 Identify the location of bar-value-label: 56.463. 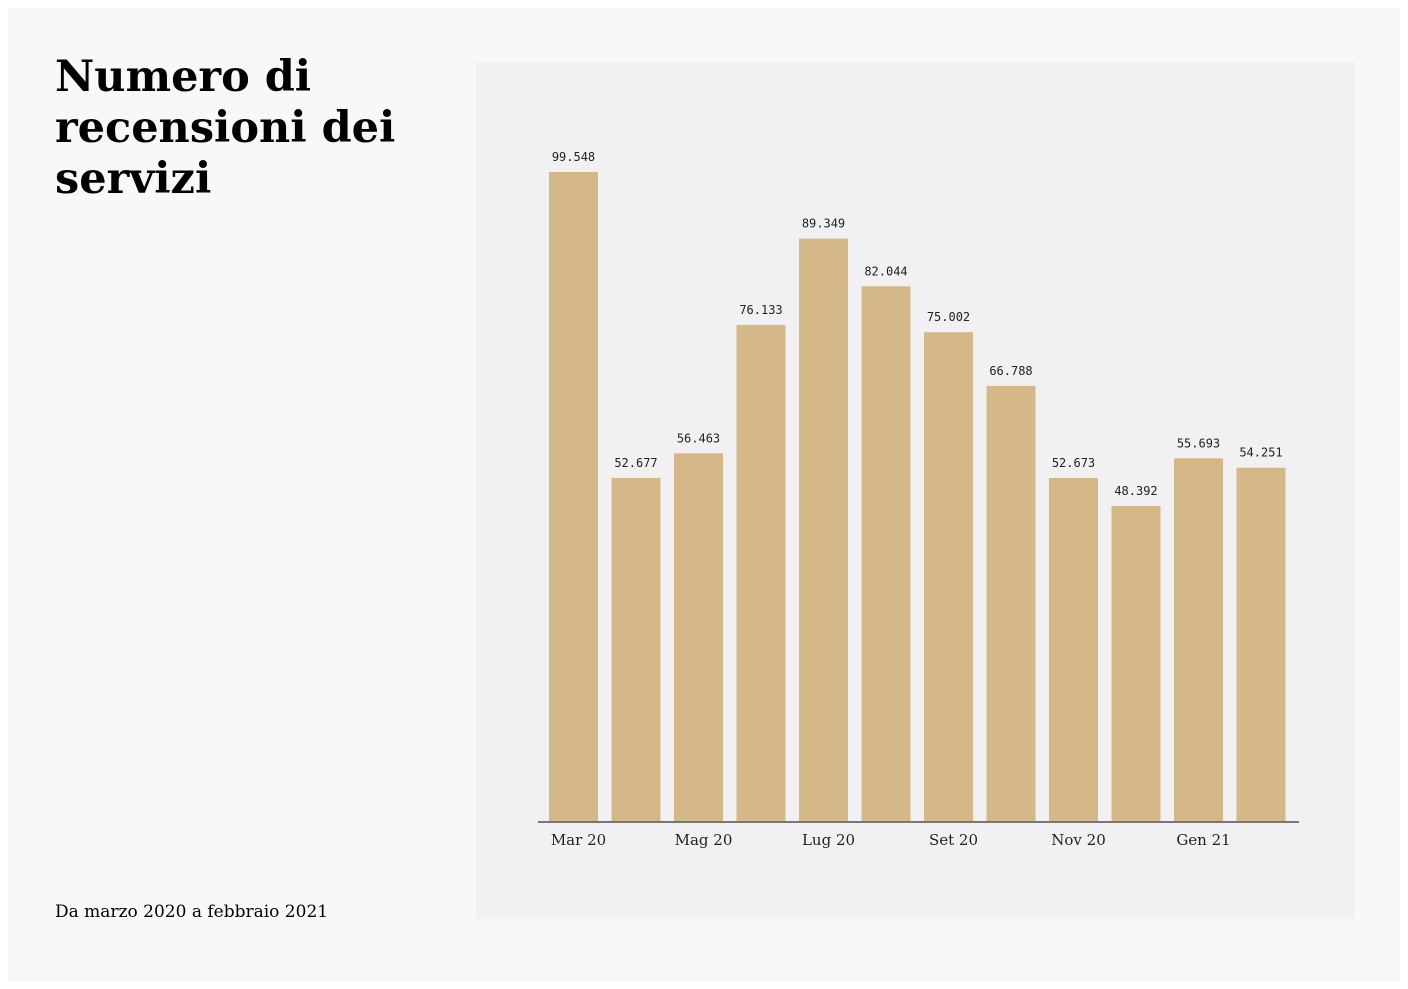
(698, 438).